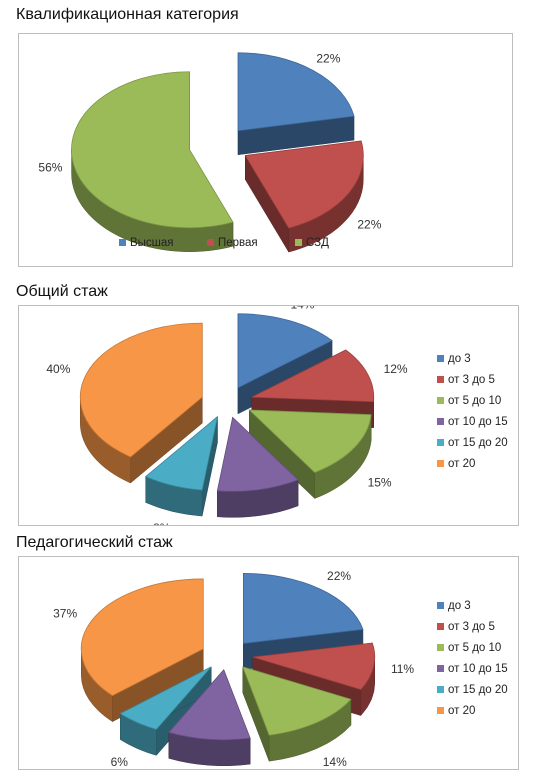 Image resolution: width=534 pixels, height=780 pixels. I want to click on slice-label: 40%, so click(58, 369).